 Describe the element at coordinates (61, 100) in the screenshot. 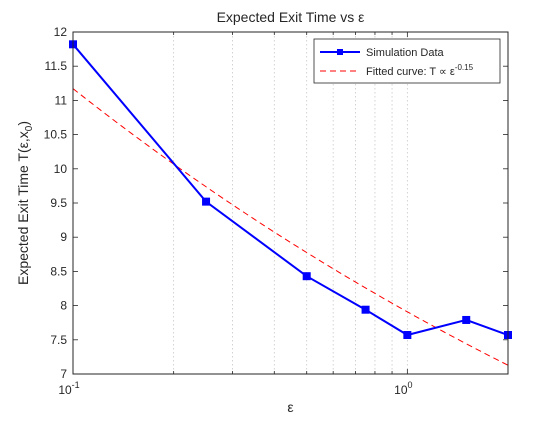

I see `y-tick-label: 11` at that location.